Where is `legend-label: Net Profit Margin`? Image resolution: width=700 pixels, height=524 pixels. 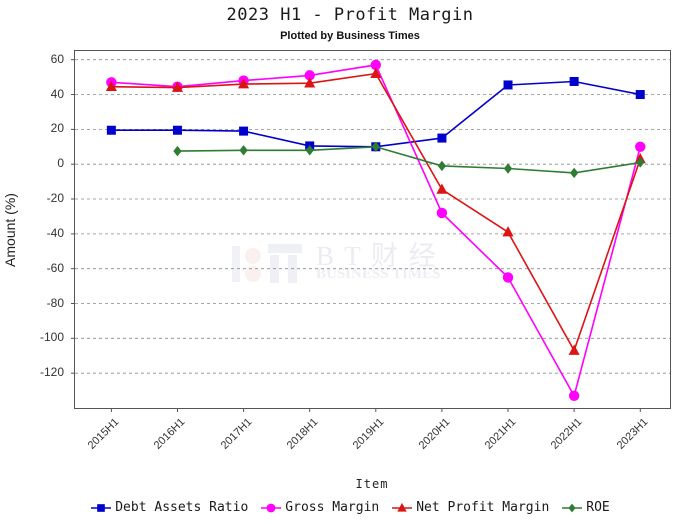 legend-label: Net Profit Margin is located at coordinates (483, 507).